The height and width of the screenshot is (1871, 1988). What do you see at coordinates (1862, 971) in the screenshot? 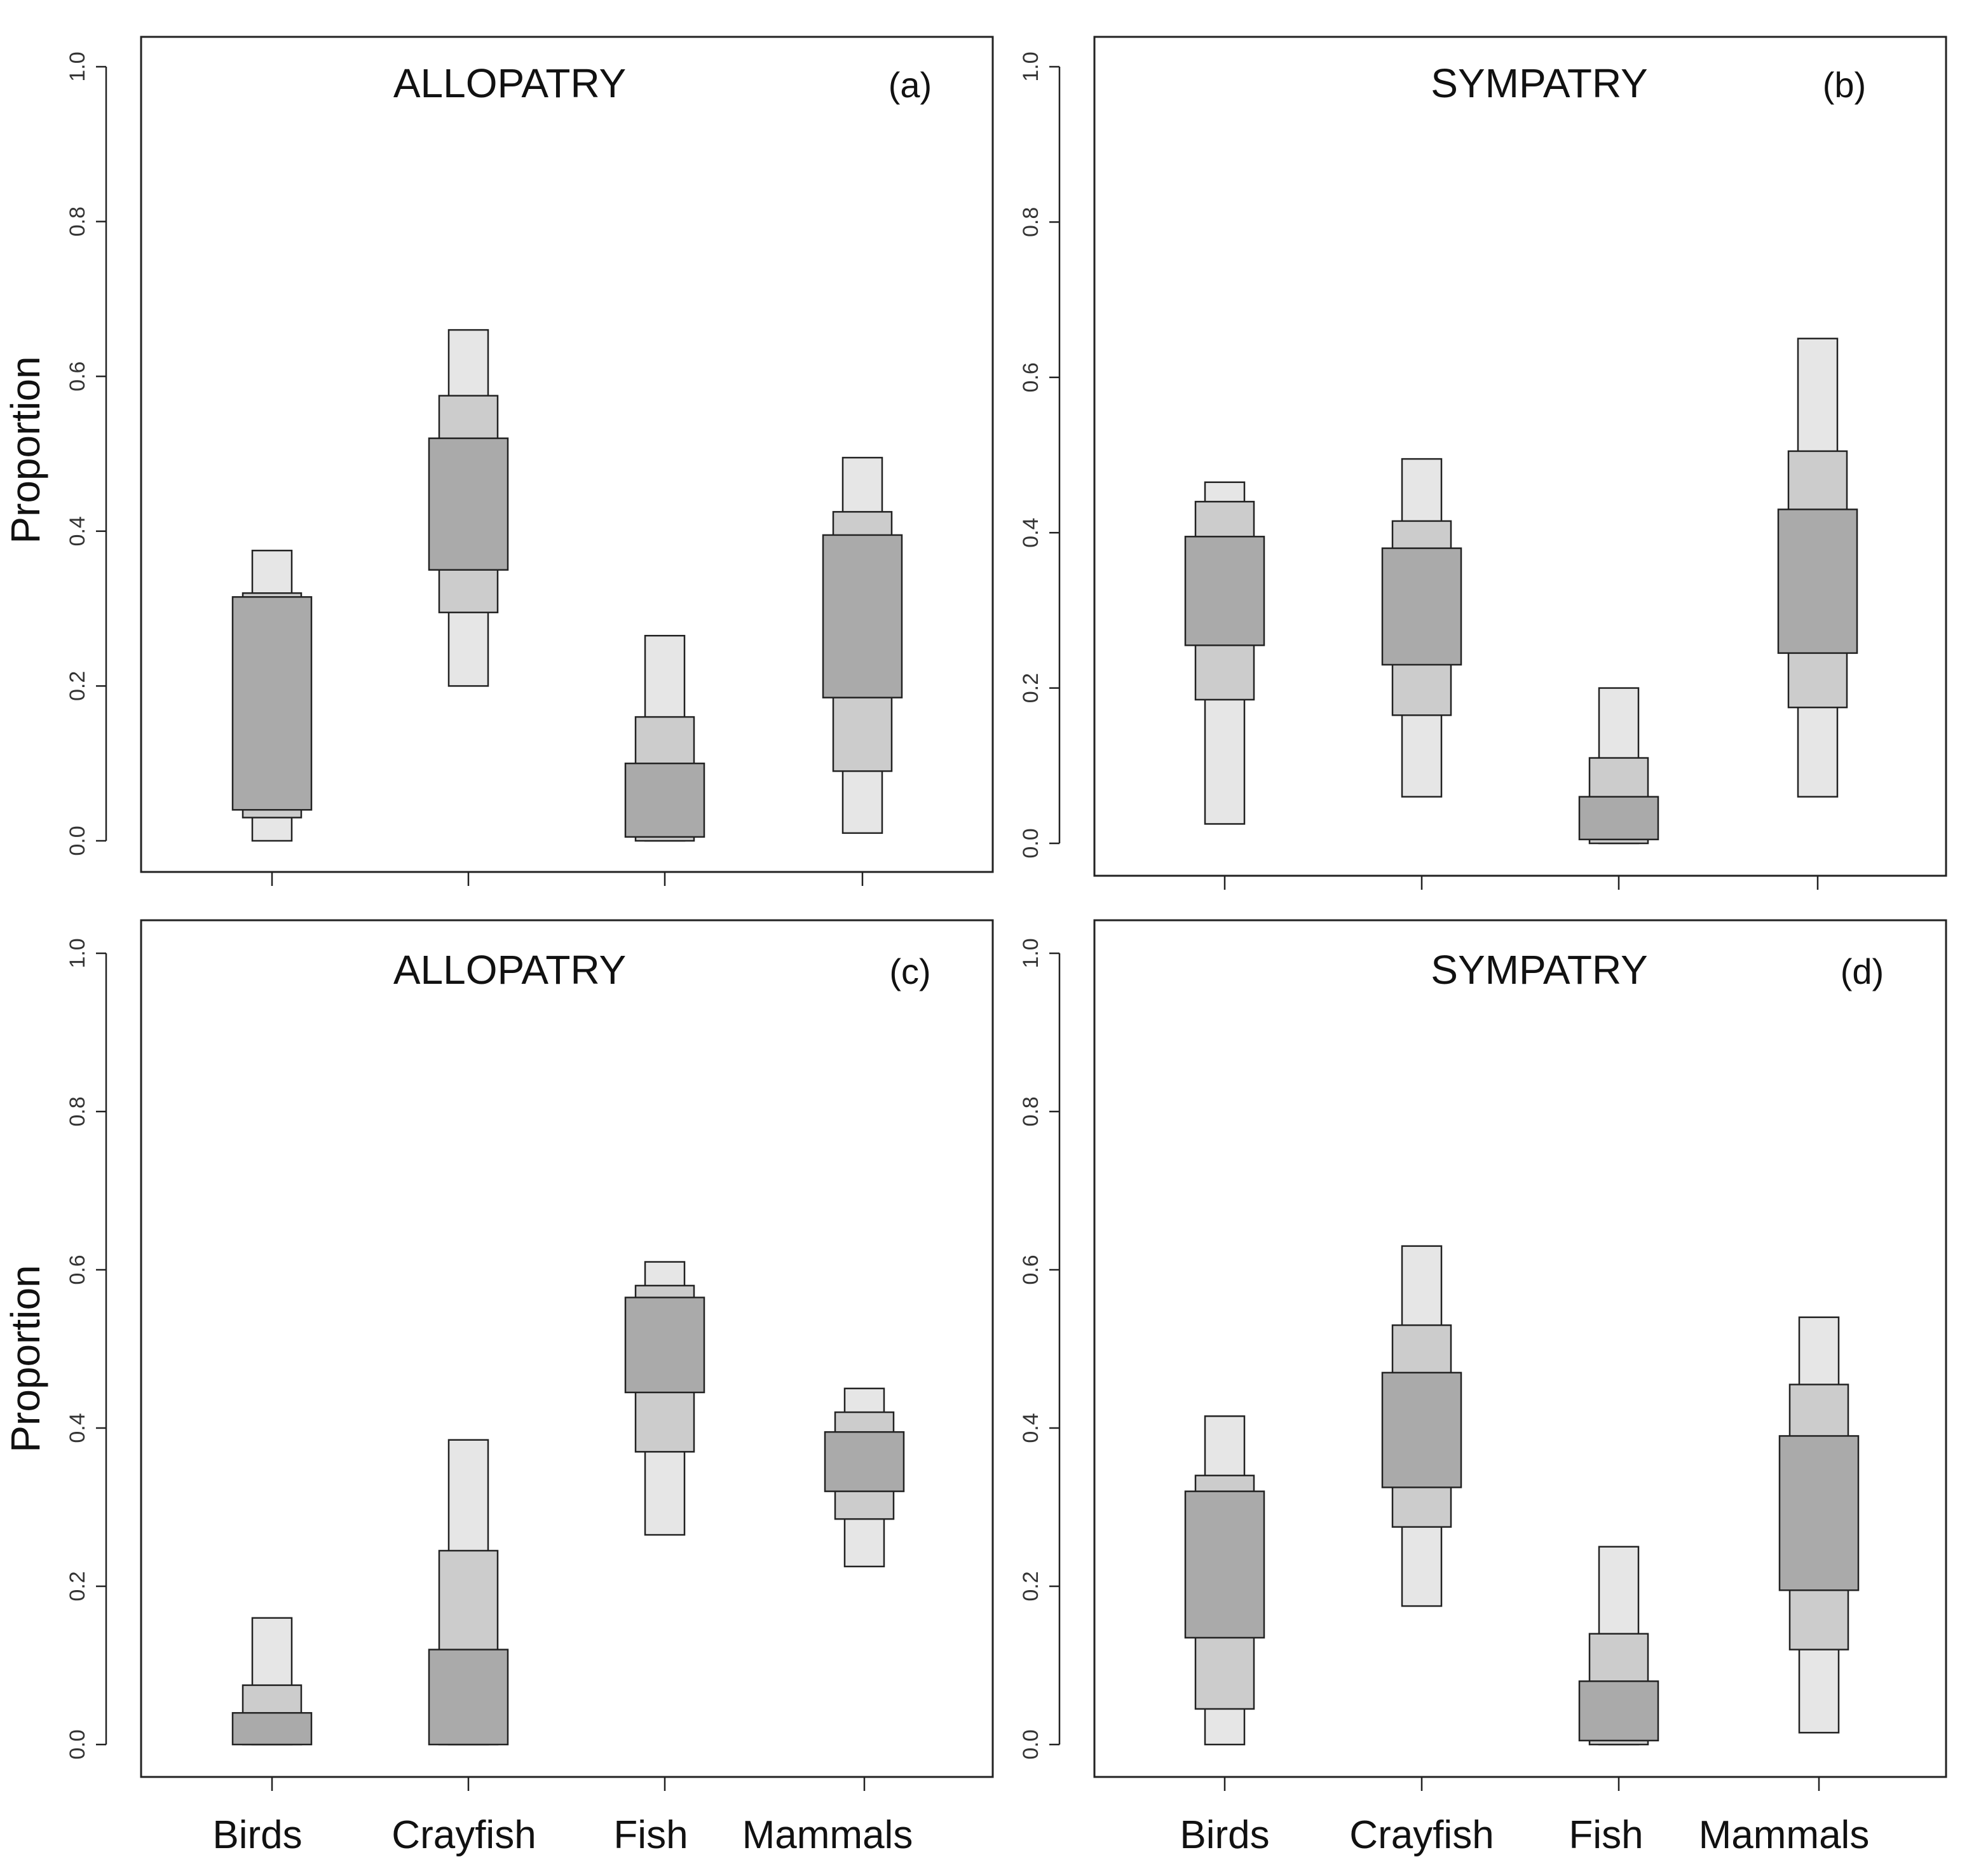
I see `panel-tag: (d)` at bounding box center [1862, 971].